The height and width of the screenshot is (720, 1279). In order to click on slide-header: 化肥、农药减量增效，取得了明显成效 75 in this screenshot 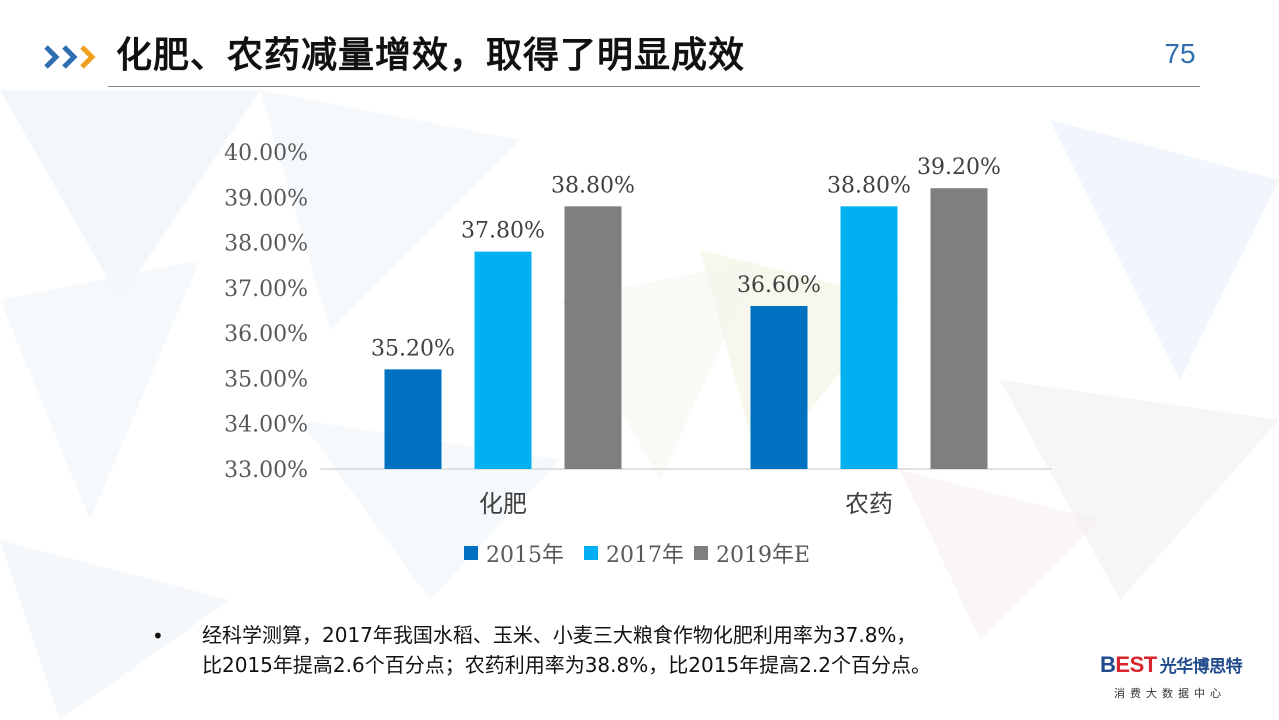, I will do `click(639, 47)`.